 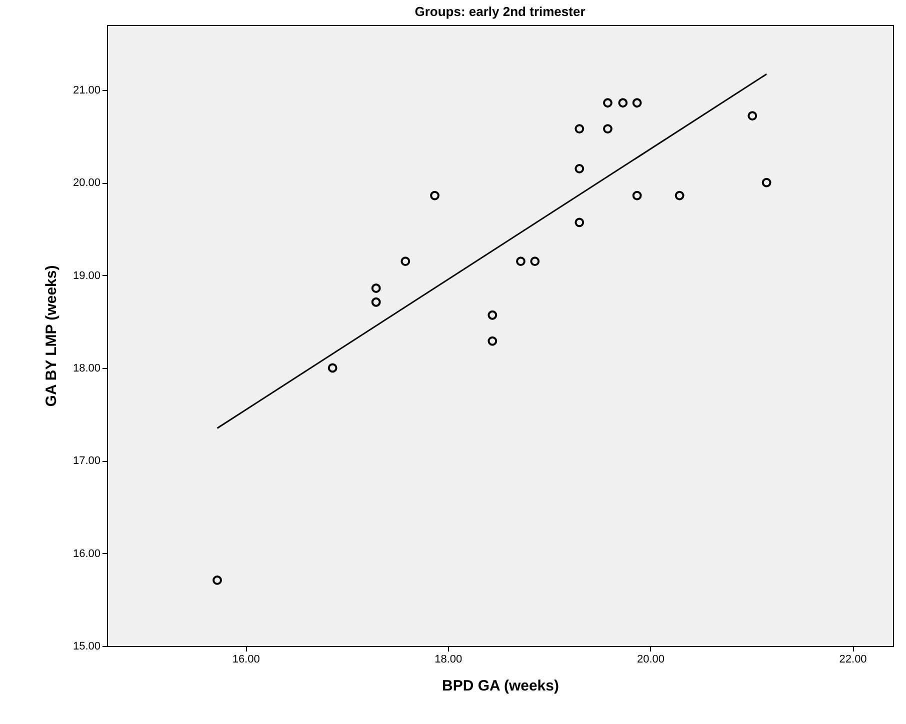 I want to click on chart-title: Groups: early 2nd trimester, so click(x=500, y=11).